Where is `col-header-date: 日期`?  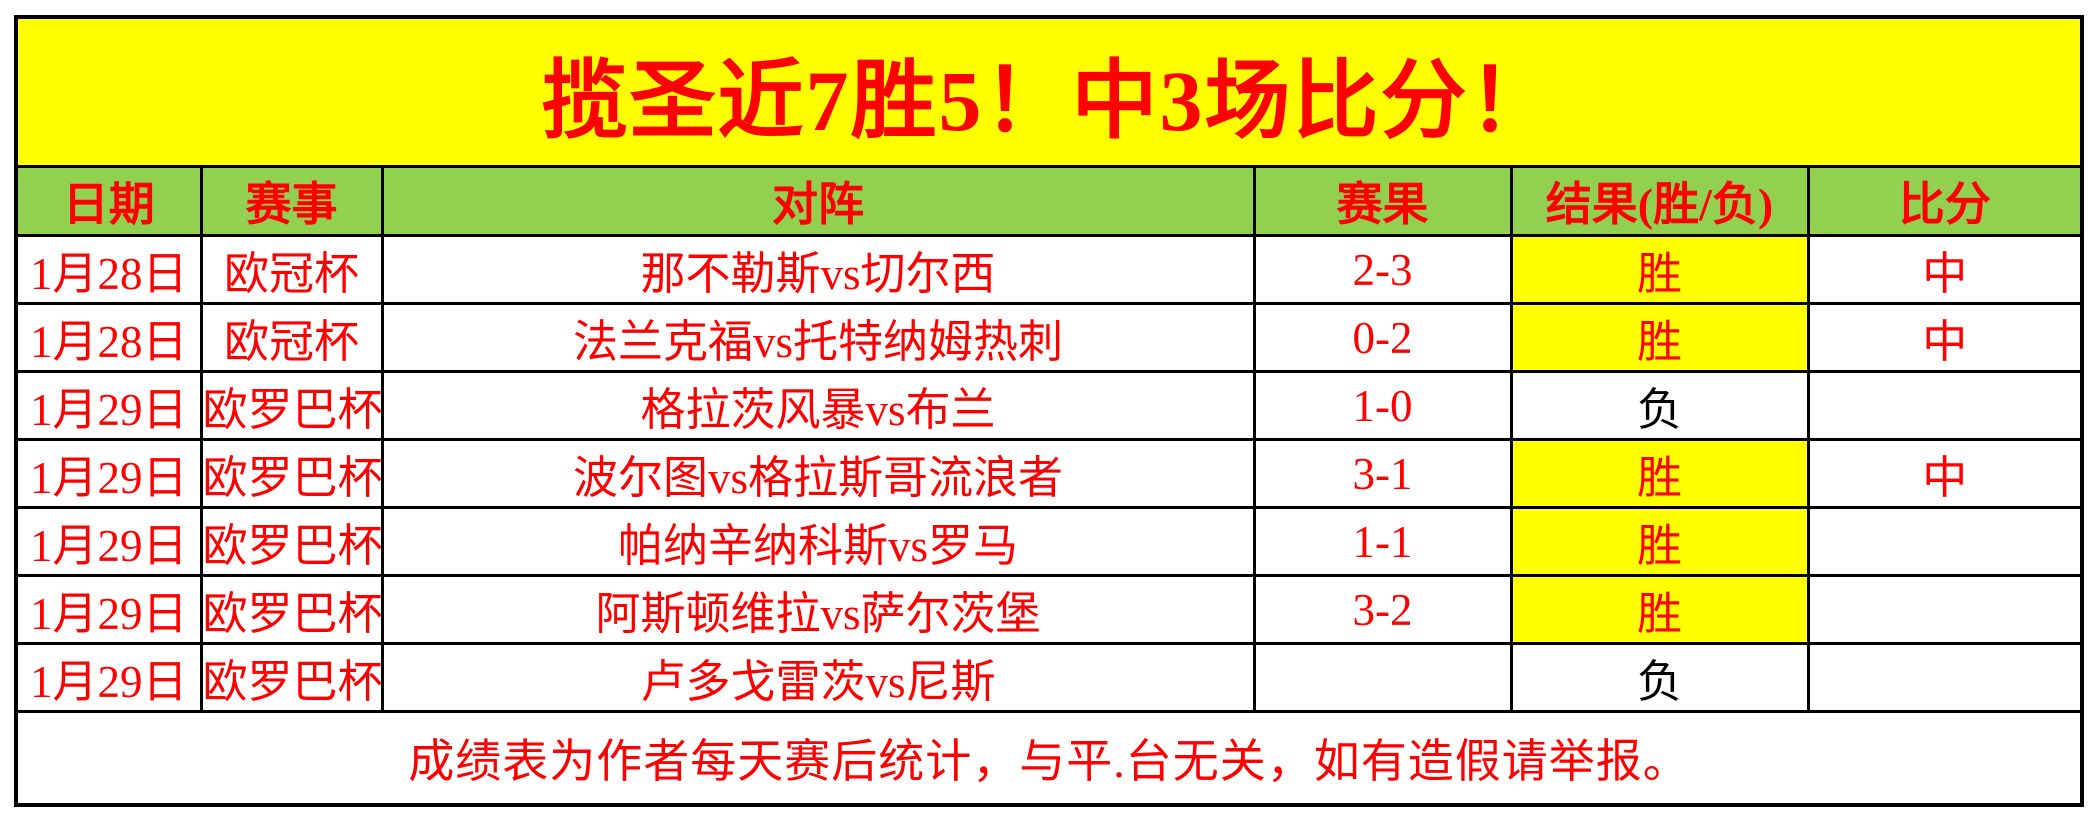 col-header-date: 日期 is located at coordinates (108, 201).